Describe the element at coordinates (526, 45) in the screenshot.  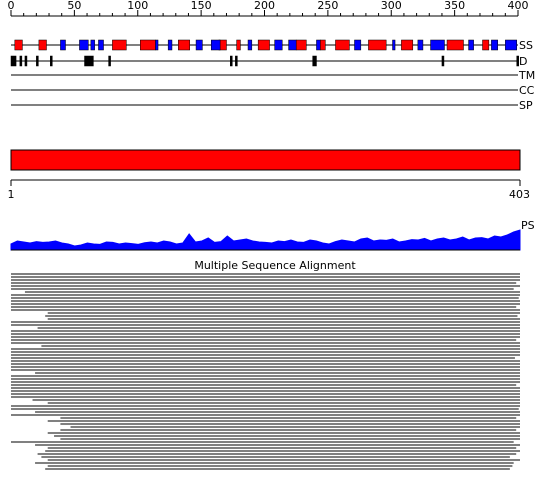
I see `track-label: SS` at that location.